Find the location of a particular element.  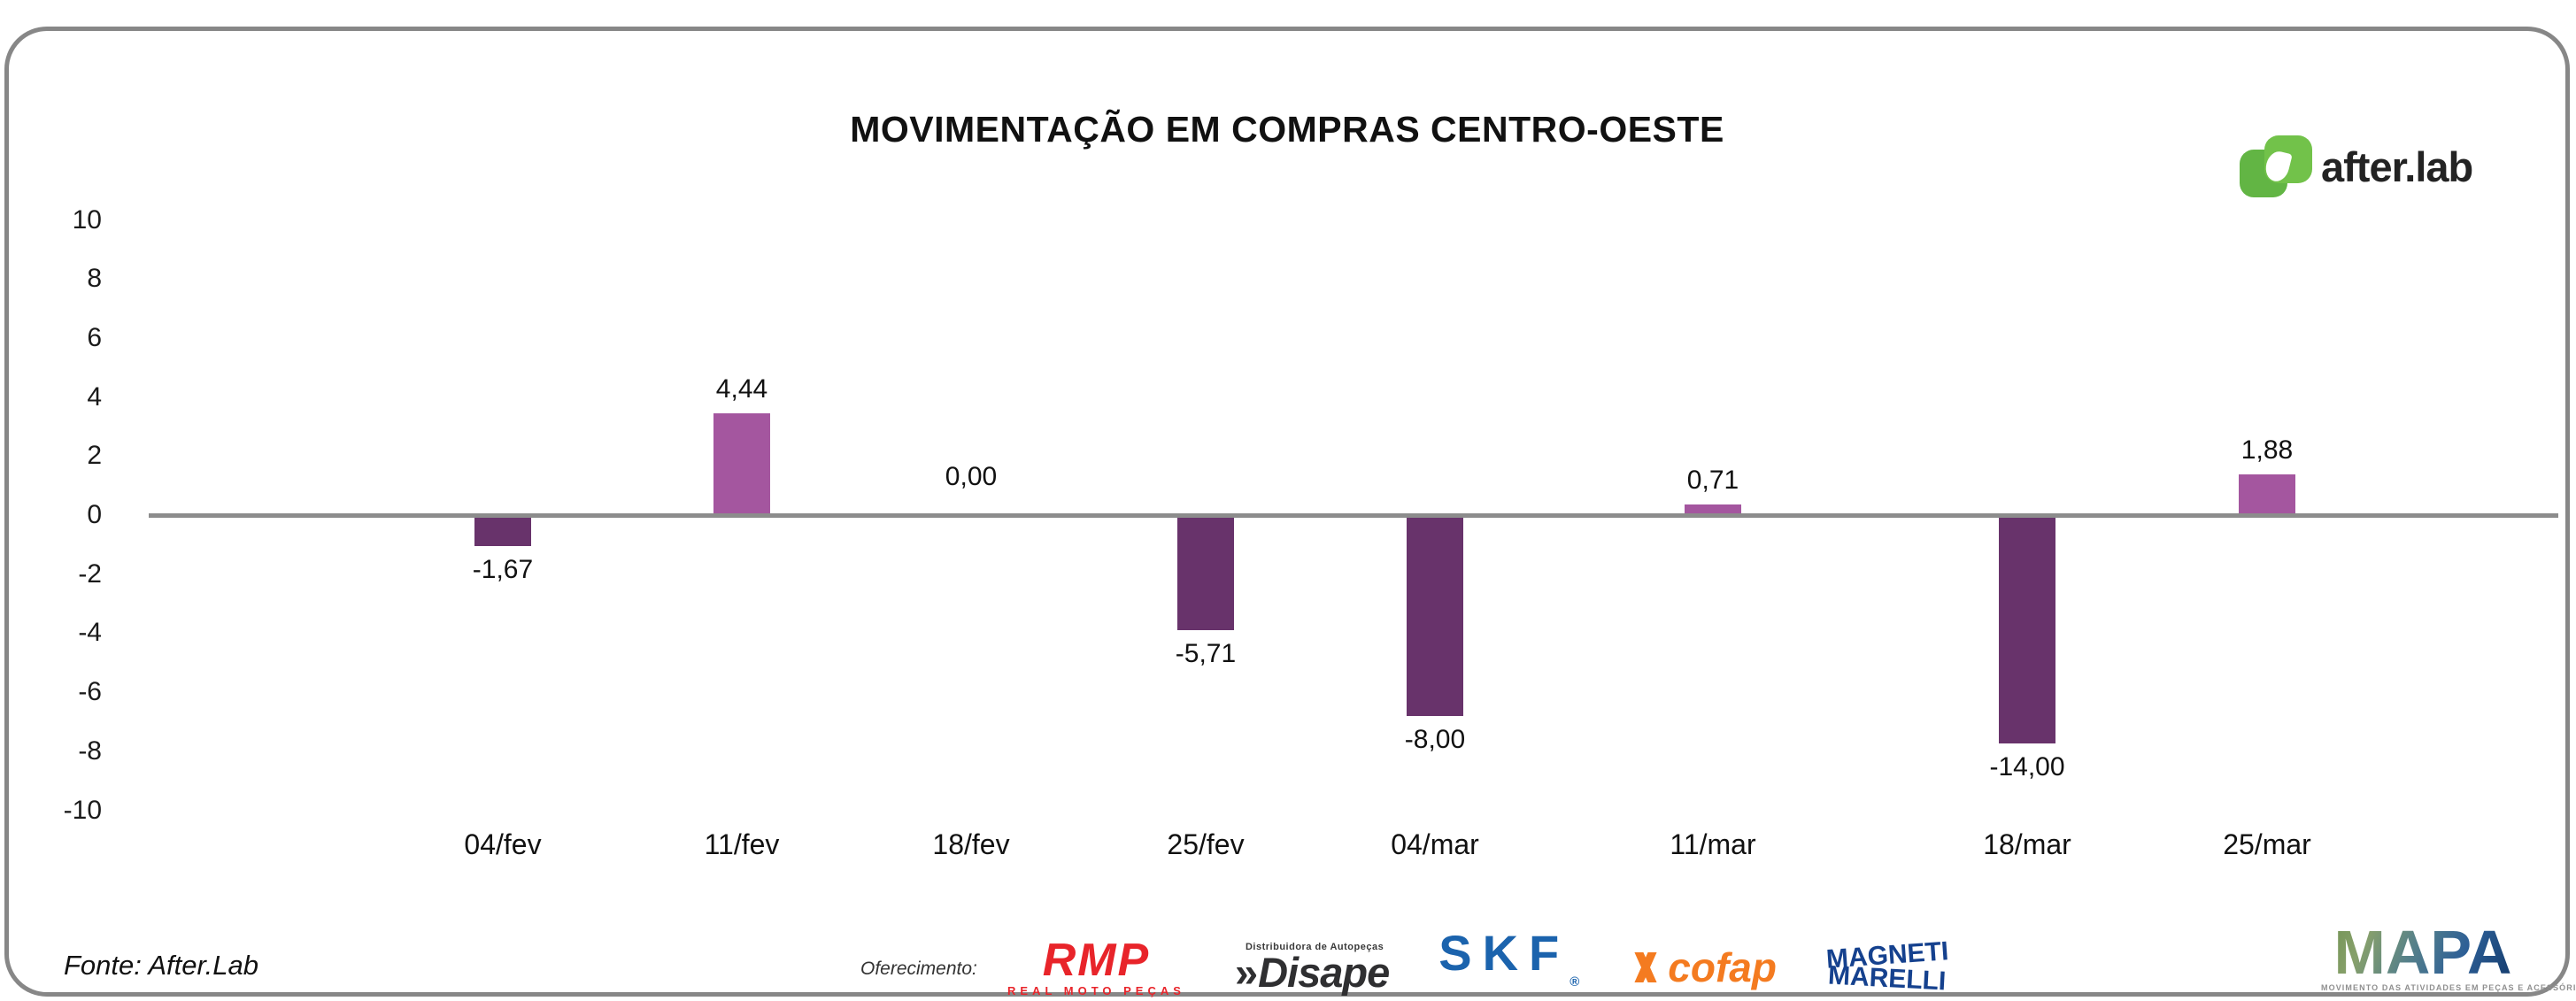

cofap-logo: cofap is located at coordinates (1703, 967).